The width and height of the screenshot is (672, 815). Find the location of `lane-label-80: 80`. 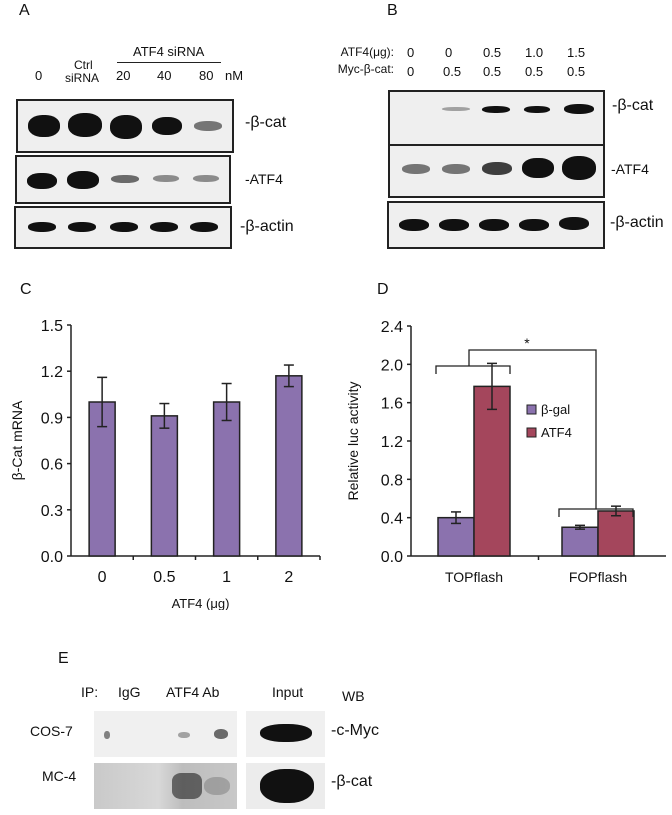

lane-label-80: 80 is located at coordinates (206, 75).